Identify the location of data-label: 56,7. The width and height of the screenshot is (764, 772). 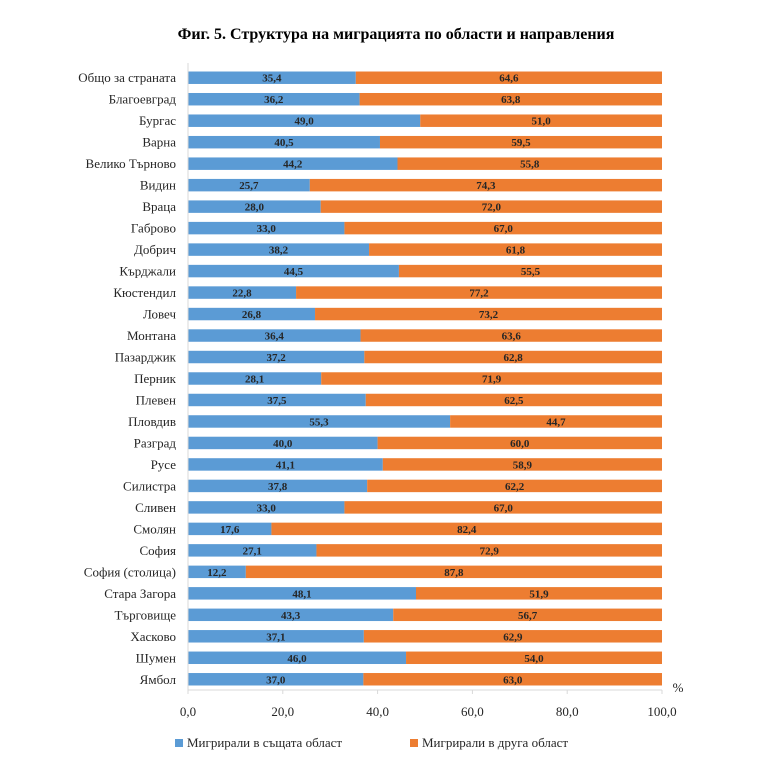
(528, 616).